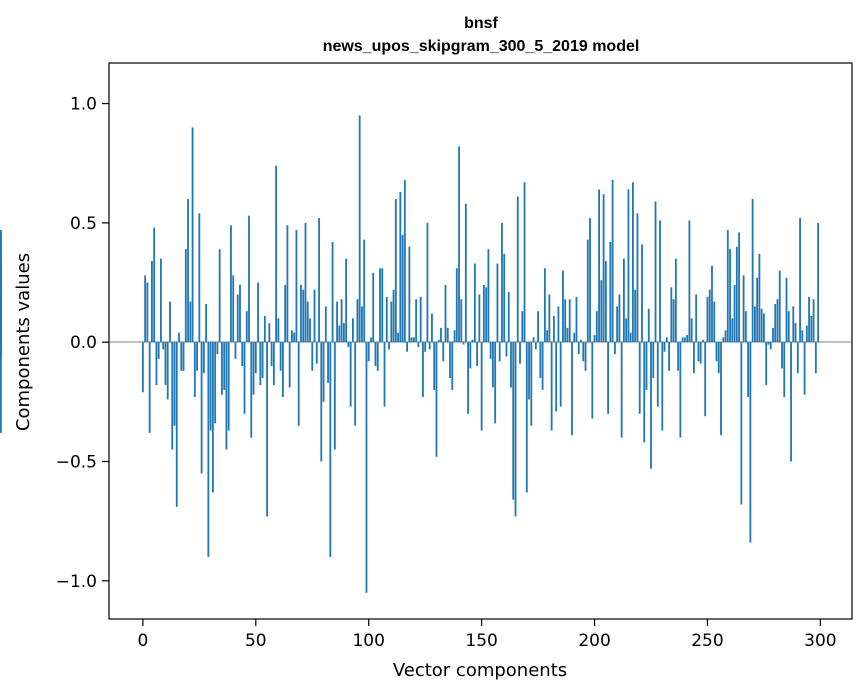 Image resolution: width=867 pixels, height=696 pixels. Describe the element at coordinates (820, 641) in the screenshot. I see `x-tick-label: 300` at that location.